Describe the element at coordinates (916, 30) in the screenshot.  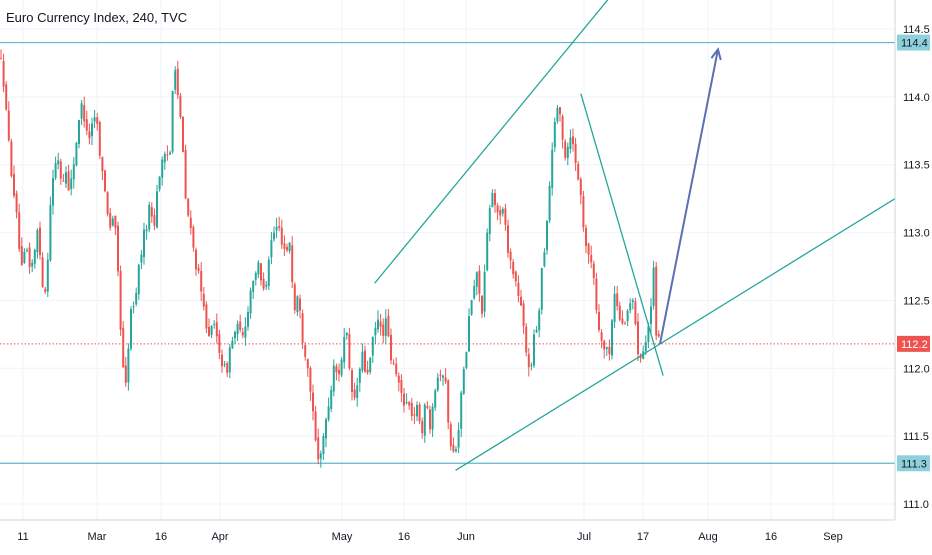
I see `y-tick-label: 114.5` at that location.